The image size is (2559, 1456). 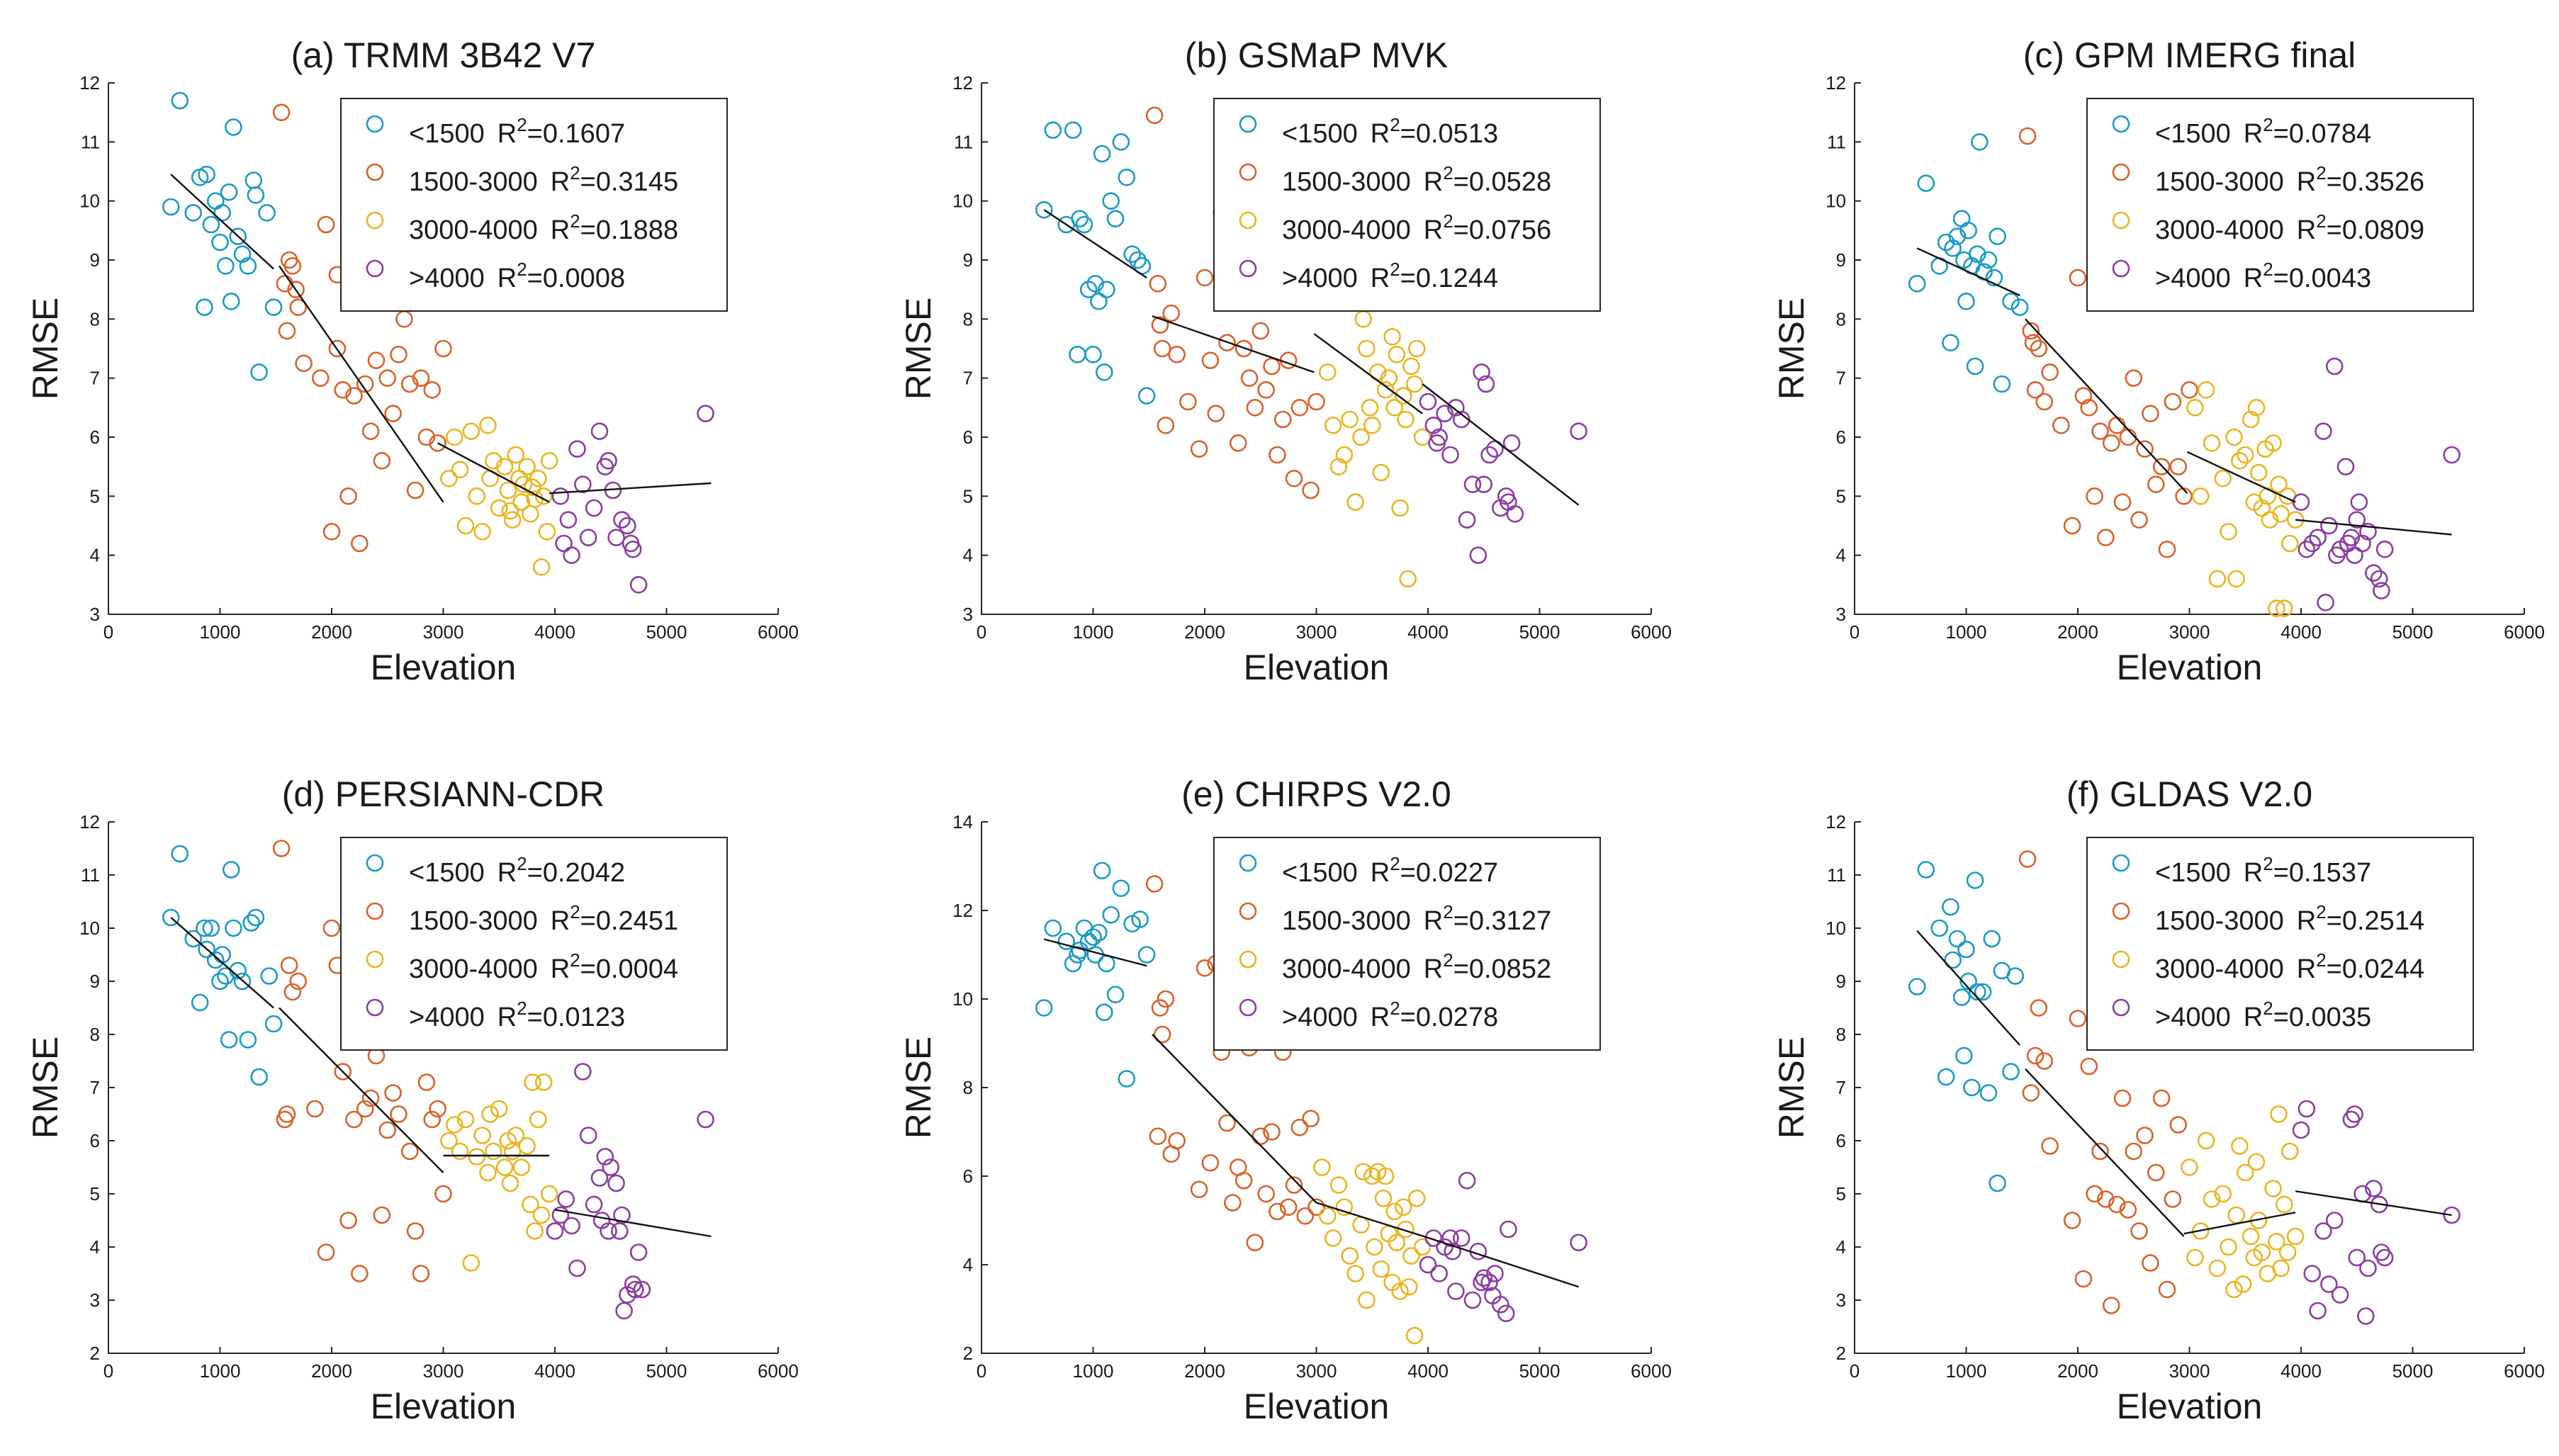 I want to click on legend-entry: 3000-4000 R2=0.0809, so click(x=2289, y=227).